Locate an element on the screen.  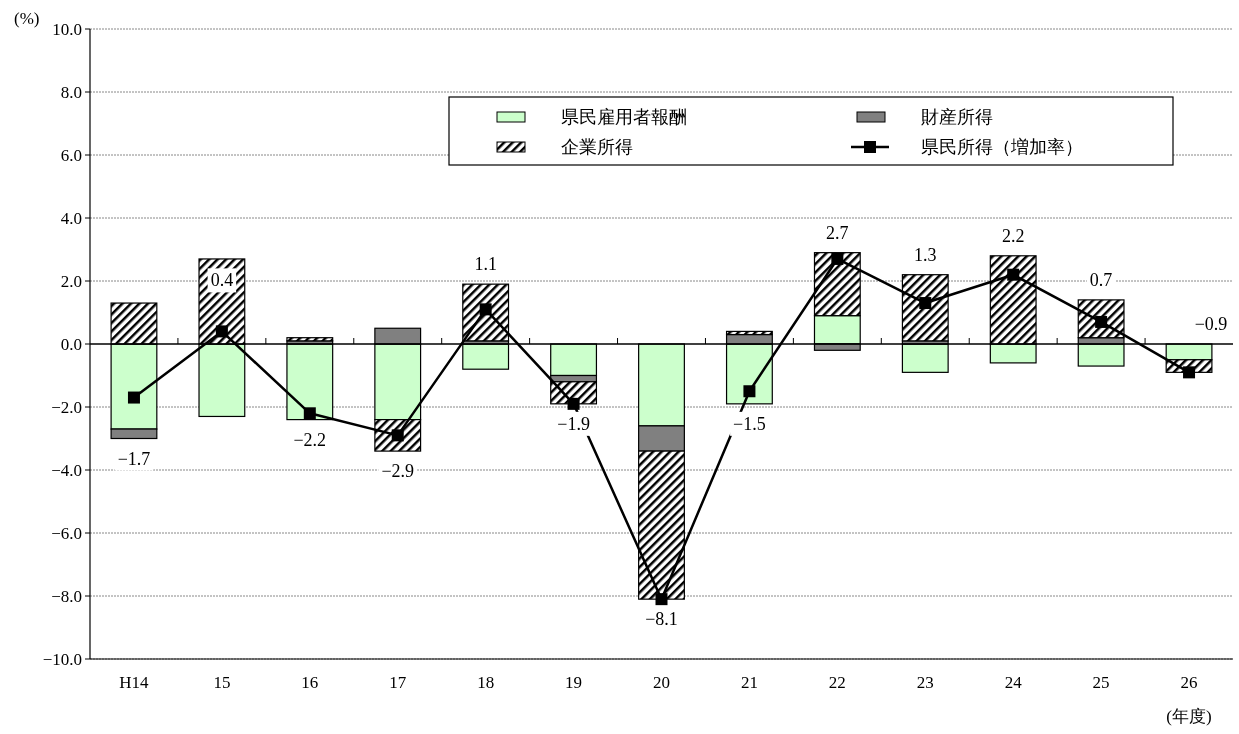
x-tick-label: 26 is located at coordinates (1189, 682).